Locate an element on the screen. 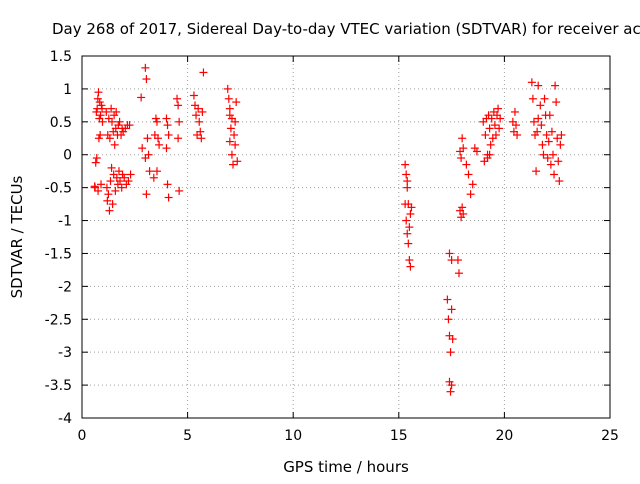  y-tick-label: -3.5 is located at coordinates (58, 386).